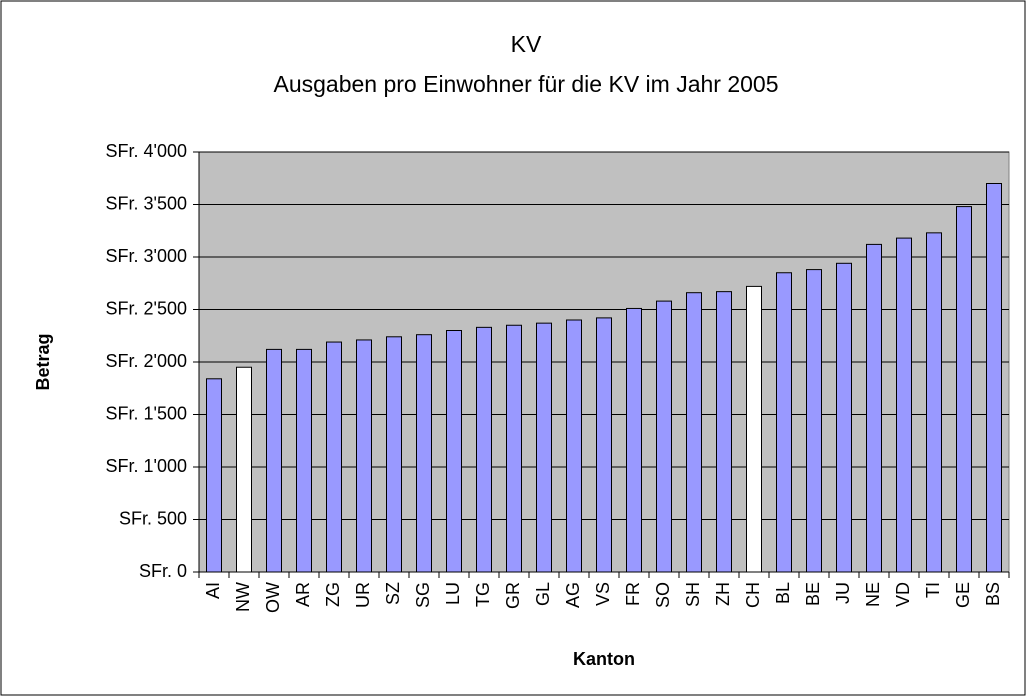  I want to click on y-tick-label: SFr. 3'500, so click(146, 203).